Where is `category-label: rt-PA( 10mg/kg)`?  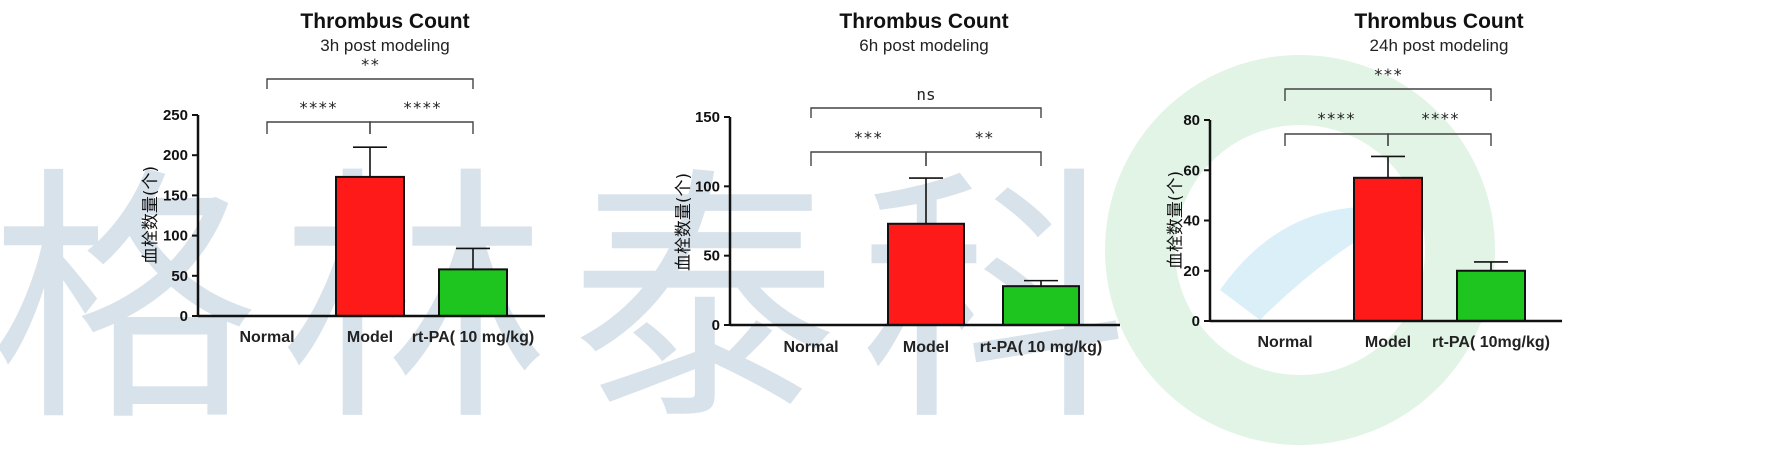 category-label: rt-PA( 10mg/kg) is located at coordinates (1491, 342).